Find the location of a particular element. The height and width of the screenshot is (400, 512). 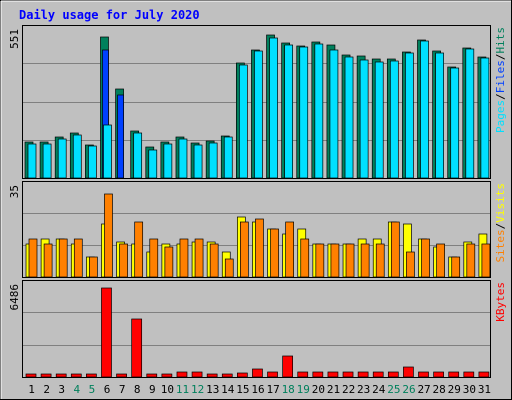

x-tick-label: 30 is located at coordinates (469, 389).